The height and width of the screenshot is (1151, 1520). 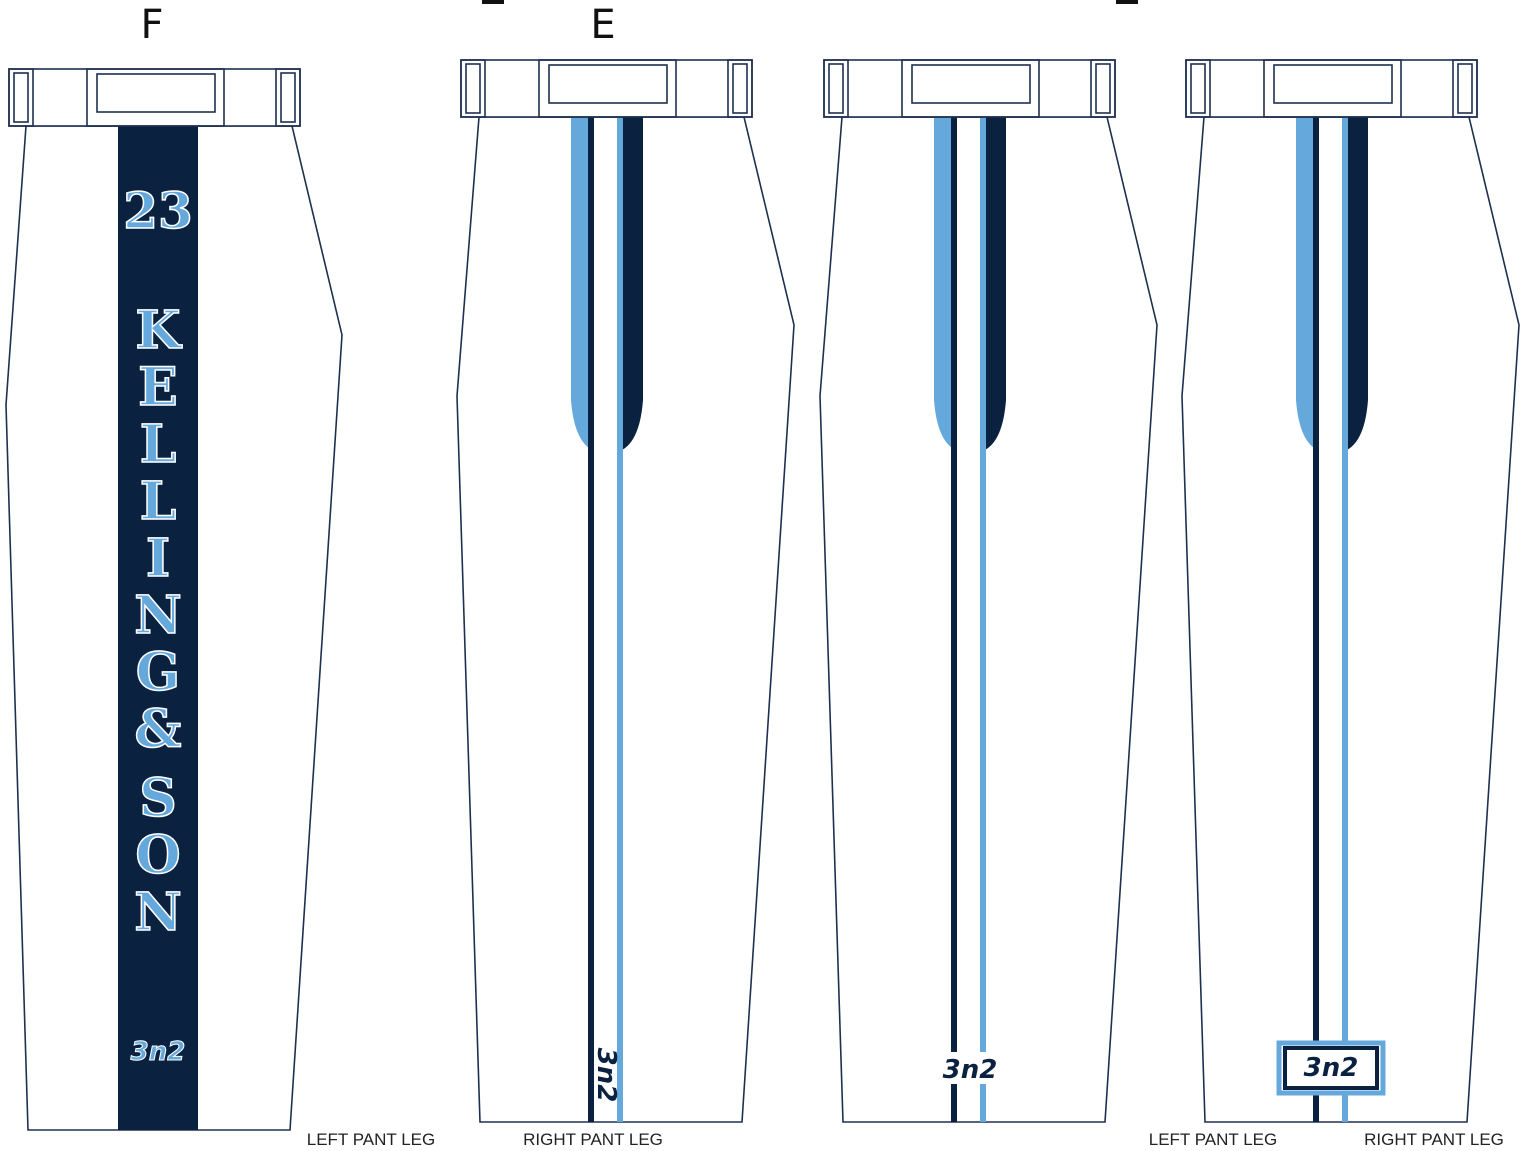 I want to click on caption-right-pant-leg-four: RIGHT PANT LEG, so click(x=1434, y=1139).